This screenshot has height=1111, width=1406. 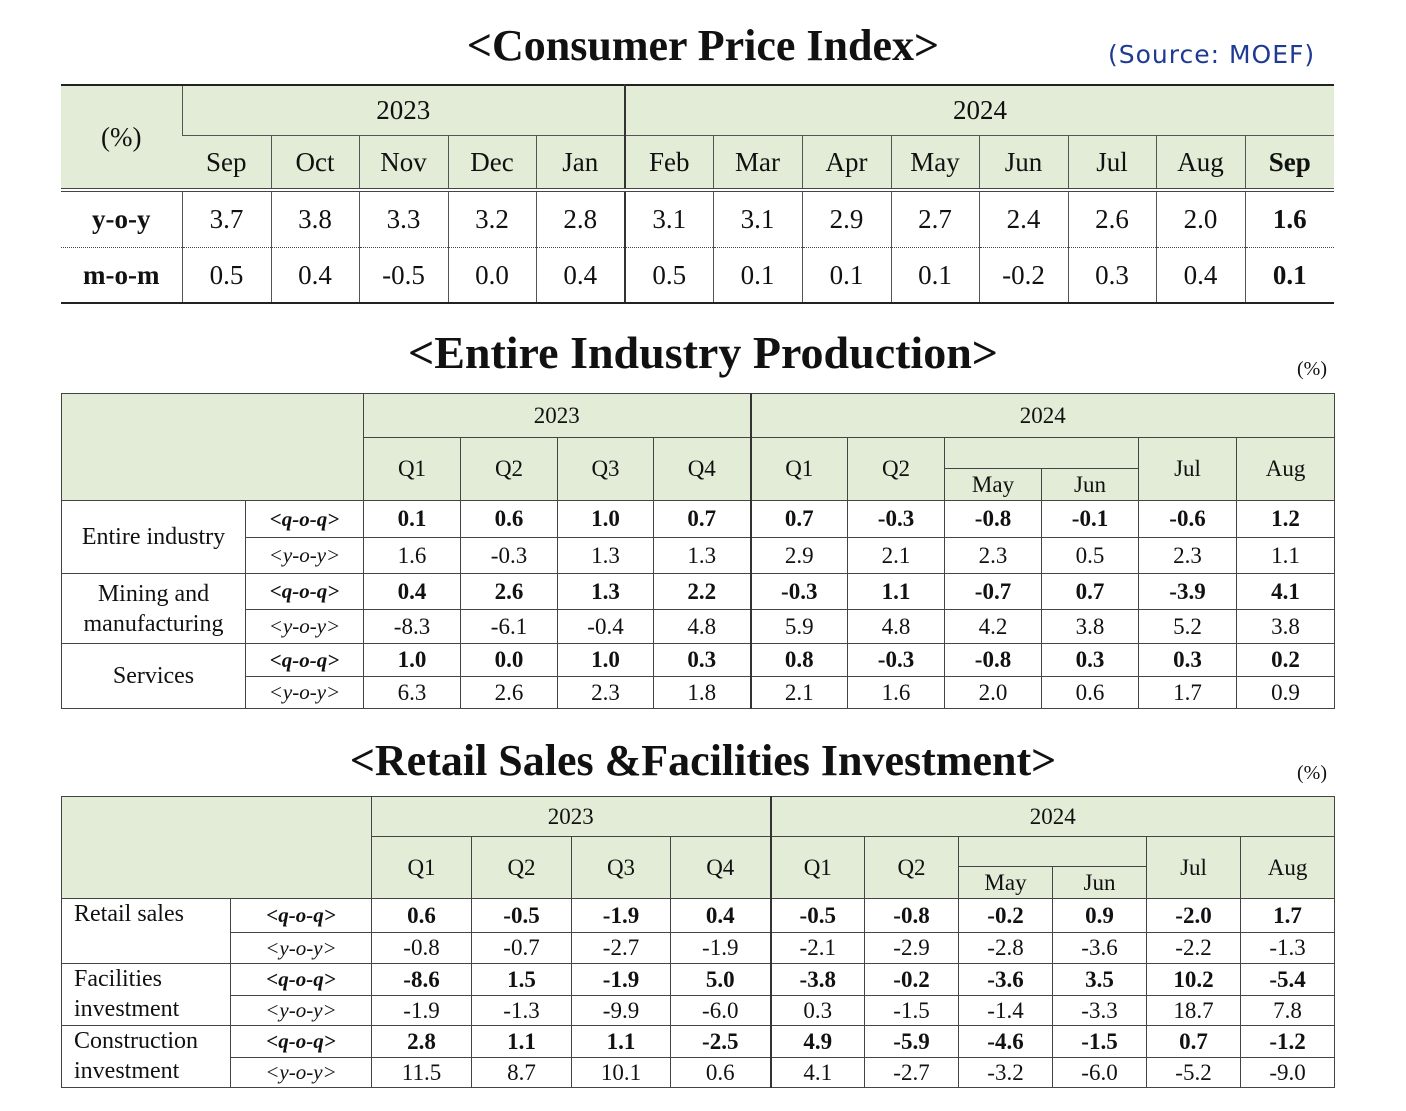 What do you see at coordinates (1090, 519) in the screenshot?
I see `cell: -0.1` at bounding box center [1090, 519].